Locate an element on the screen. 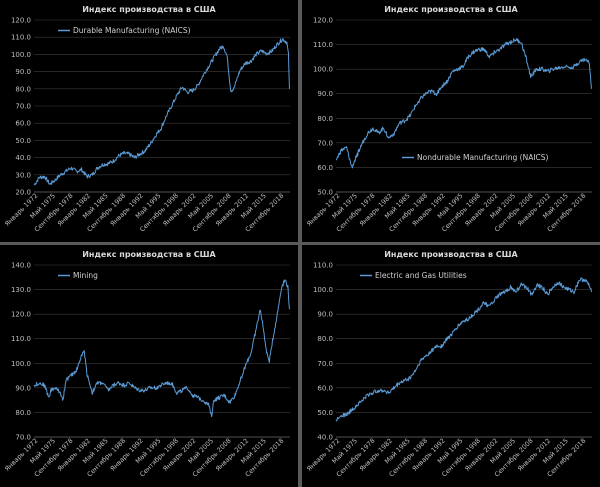 The height and width of the screenshot is (487, 600). y-tick-label: 20.0 is located at coordinates (23, 193).